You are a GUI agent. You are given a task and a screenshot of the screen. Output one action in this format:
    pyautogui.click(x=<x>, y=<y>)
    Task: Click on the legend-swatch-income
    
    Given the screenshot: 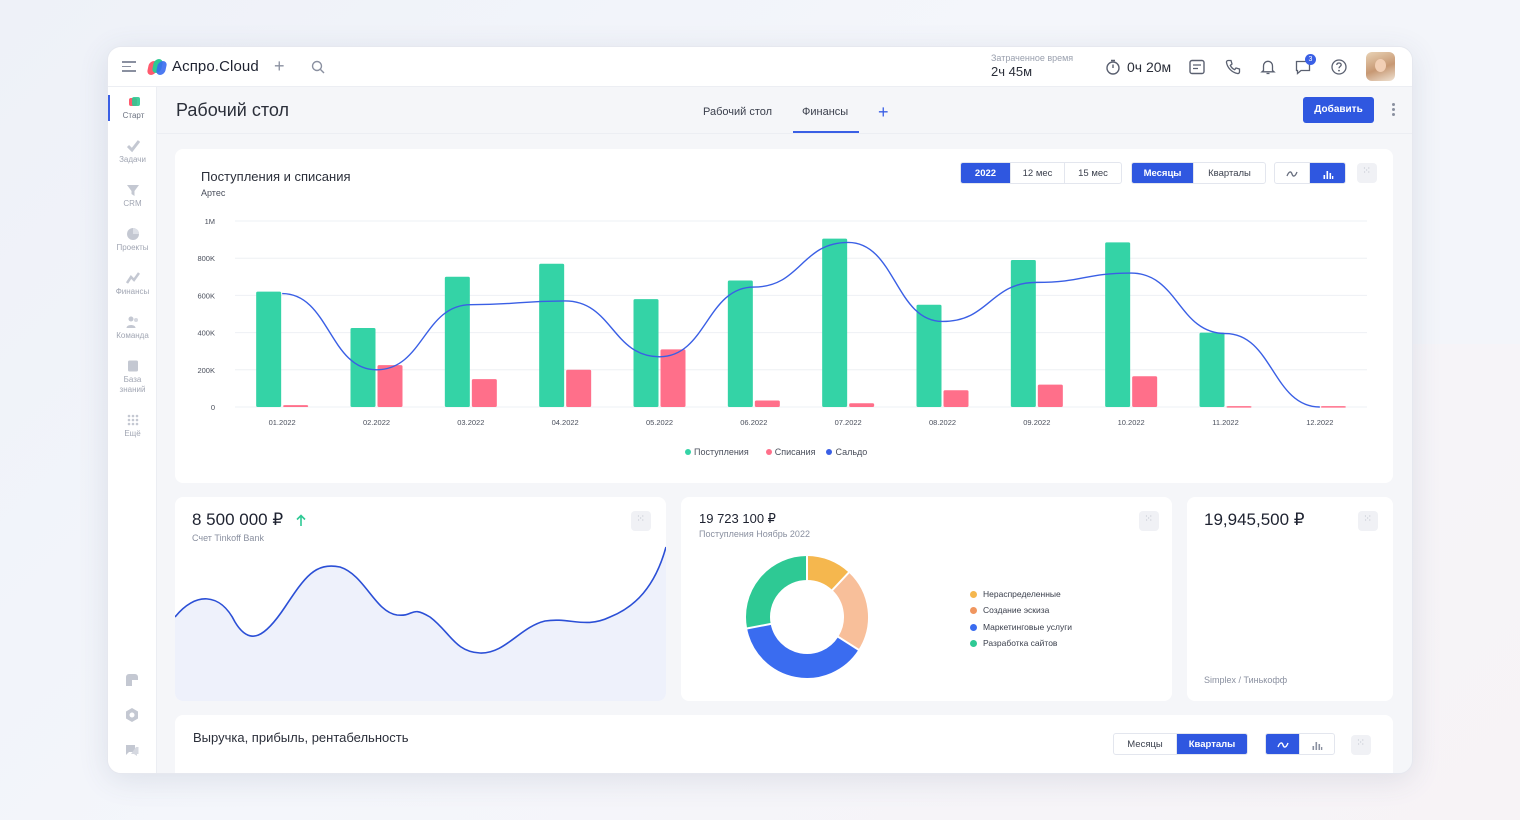 What is the action you would take?
    pyautogui.click(x=688, y=452)
    